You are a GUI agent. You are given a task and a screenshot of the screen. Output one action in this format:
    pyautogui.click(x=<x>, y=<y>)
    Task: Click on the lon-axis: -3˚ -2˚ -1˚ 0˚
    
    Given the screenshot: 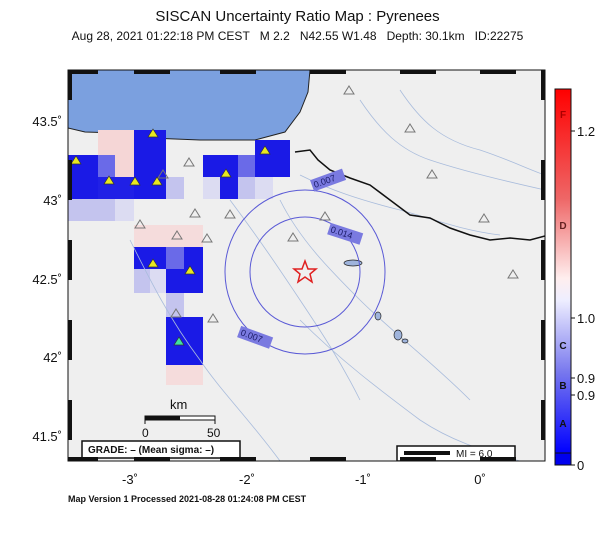 What is the action you would take?
    pyautogui.click(x=304, y=479)
    